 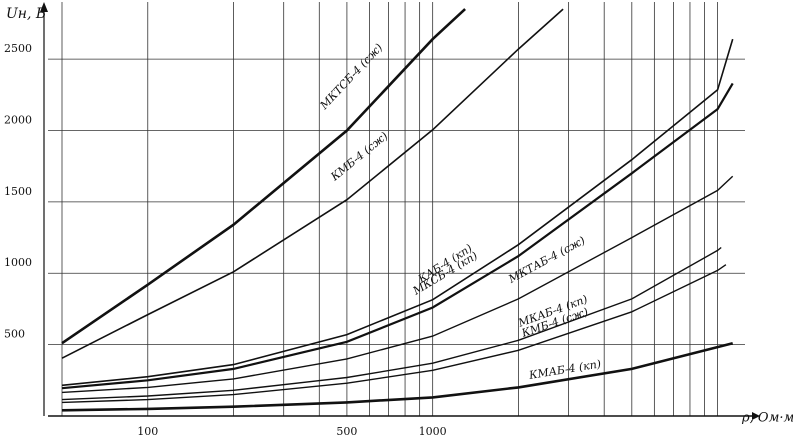 What do you see at coordinates (14, 334) in the screenshot?
I see `y-tick-label: 500` at bounding box center [14, 334].